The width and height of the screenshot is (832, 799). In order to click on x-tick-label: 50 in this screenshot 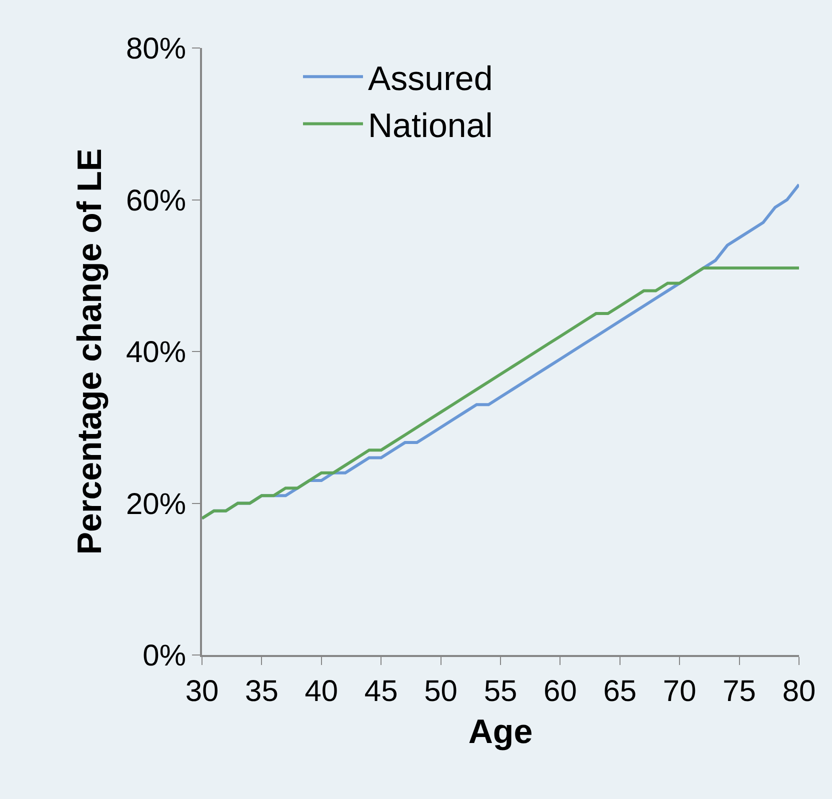, I will do `click(441, 691)`.